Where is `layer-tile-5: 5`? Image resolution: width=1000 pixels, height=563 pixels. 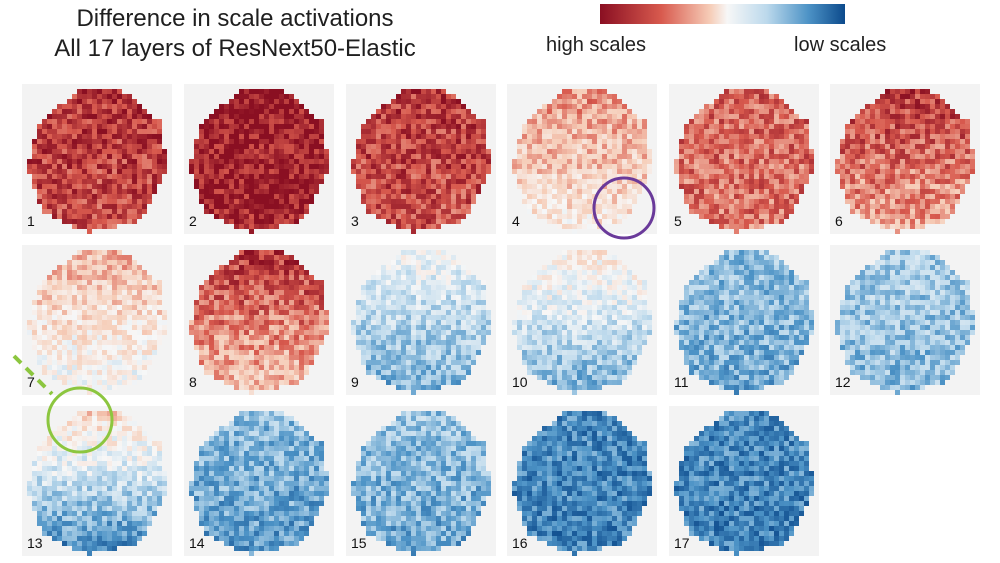 layer-tile-5: 5 is located at coordinates (744, 159).